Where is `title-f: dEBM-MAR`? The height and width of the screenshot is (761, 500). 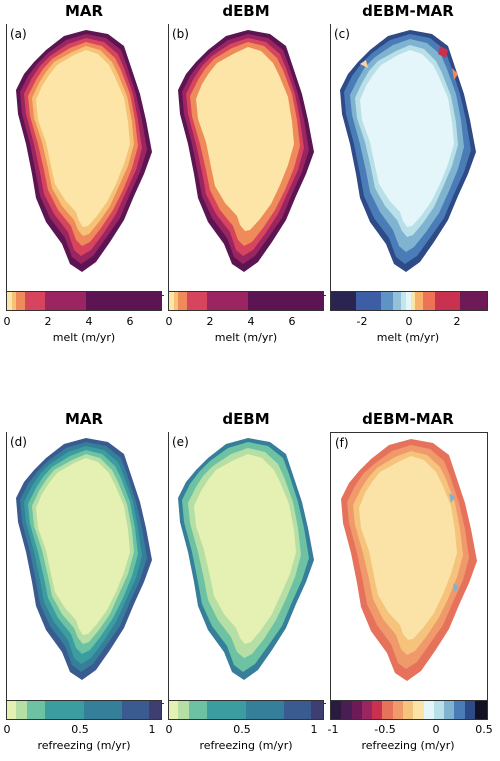 title-f: dEBM-MAR is located at coordinates (408, 419).